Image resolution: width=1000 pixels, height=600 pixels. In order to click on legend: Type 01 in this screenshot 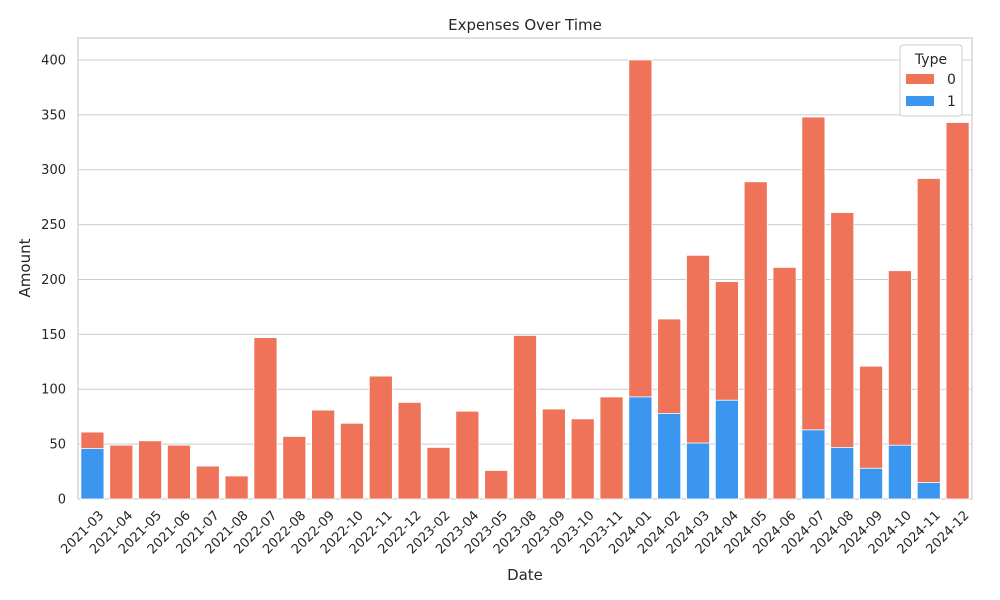, I will do `click(931, 80)`.